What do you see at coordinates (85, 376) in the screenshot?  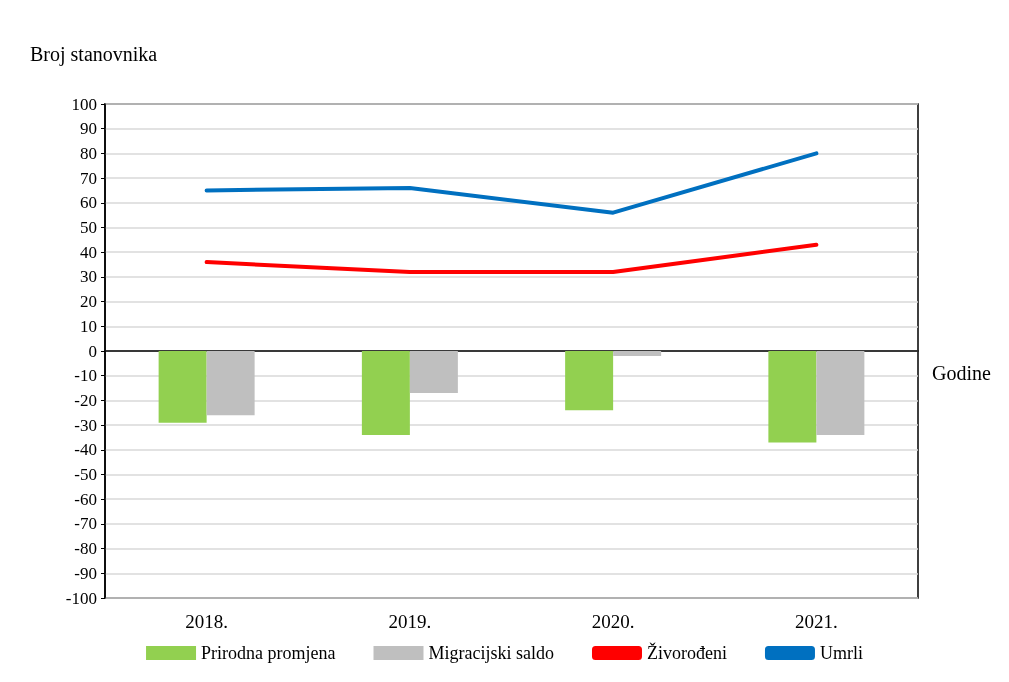 I see `y-tick-label: -10` at bounding box center [85, 376].